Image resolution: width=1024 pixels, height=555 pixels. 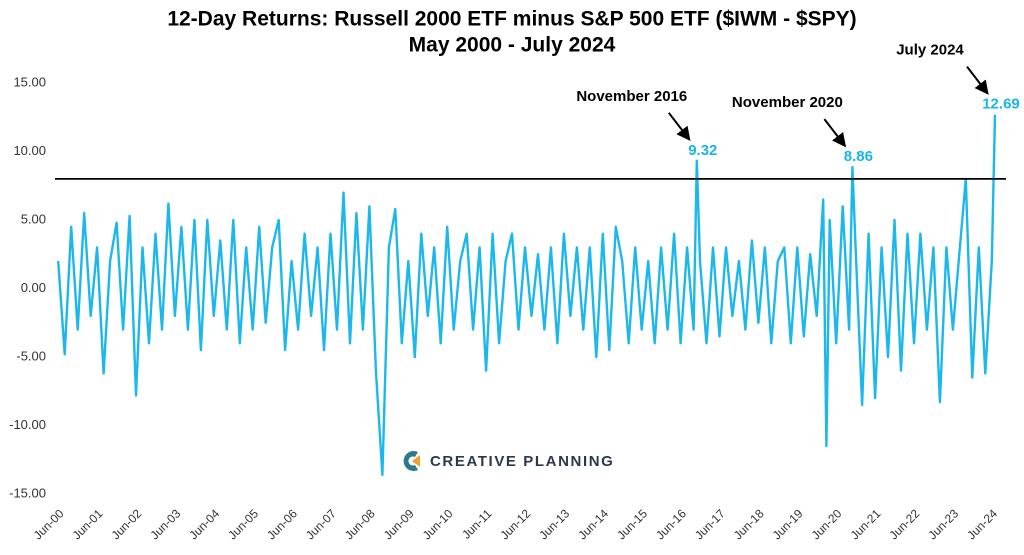 I want to click on x-tick-label: Jun-19, so click(x=788, y=524).